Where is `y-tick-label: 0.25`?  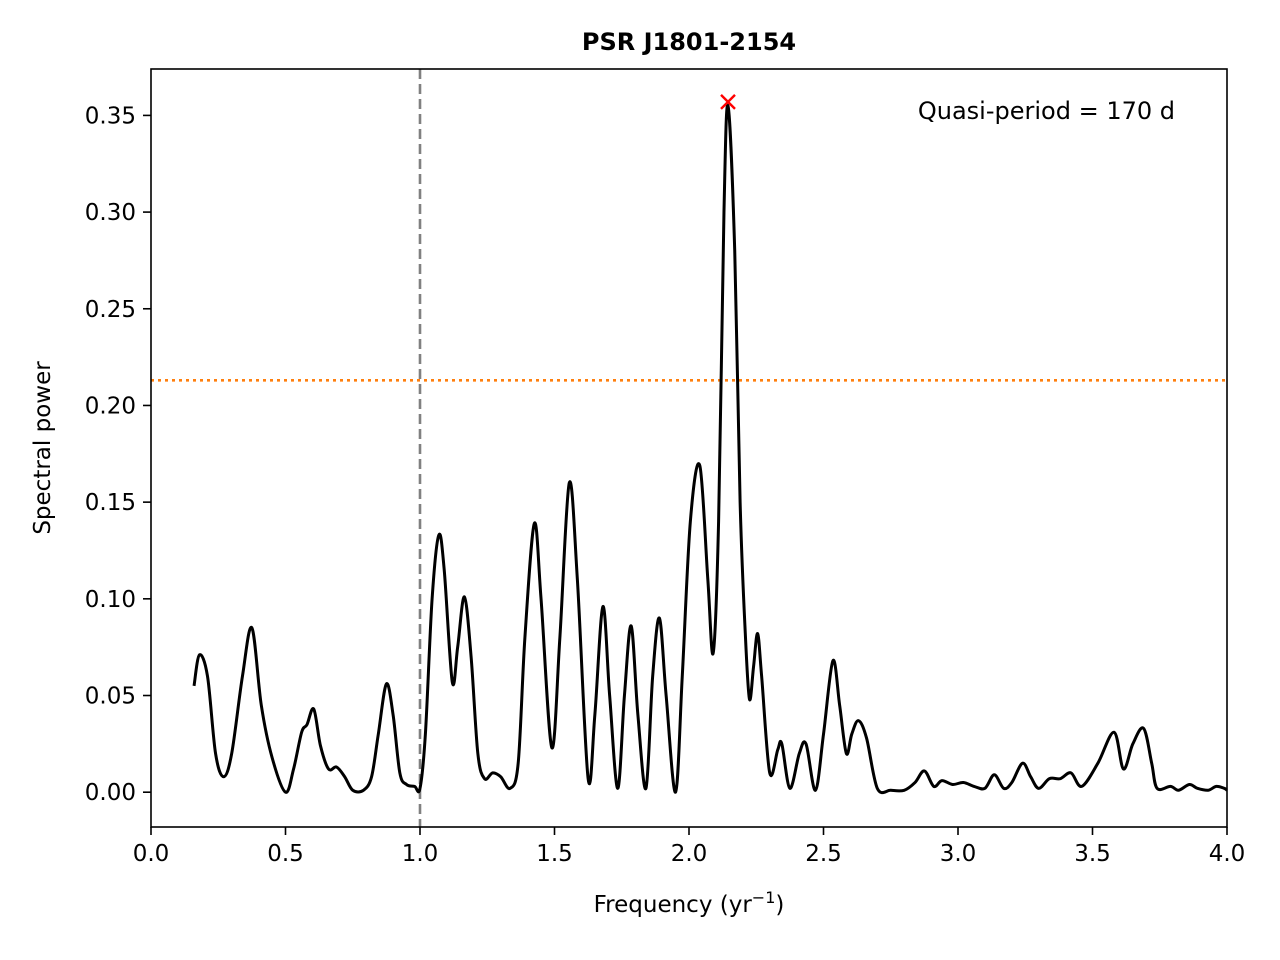
y-tick-label: 0.25 is located at coordinates (110, 310).